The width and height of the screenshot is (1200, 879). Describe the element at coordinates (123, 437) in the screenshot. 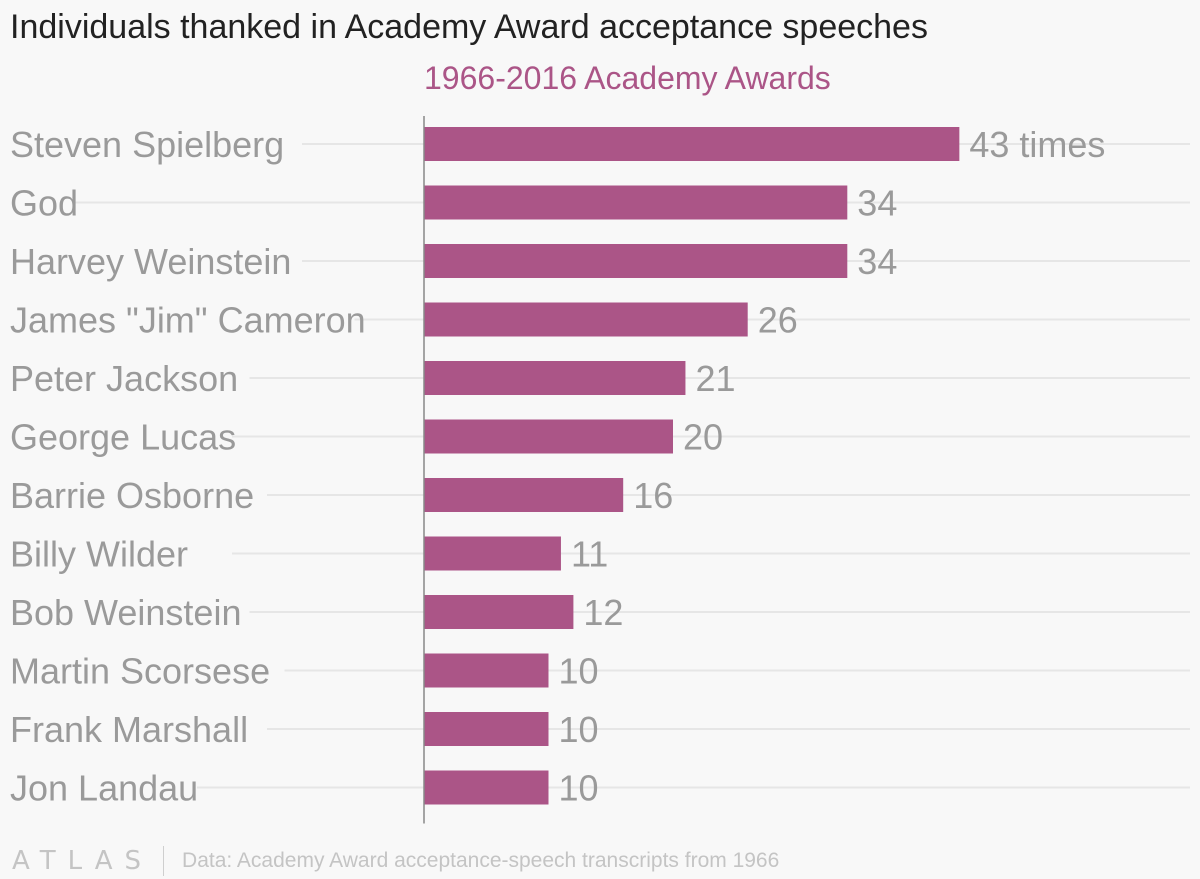

I see `category-label-george-lucas: George Lucas` at that location.